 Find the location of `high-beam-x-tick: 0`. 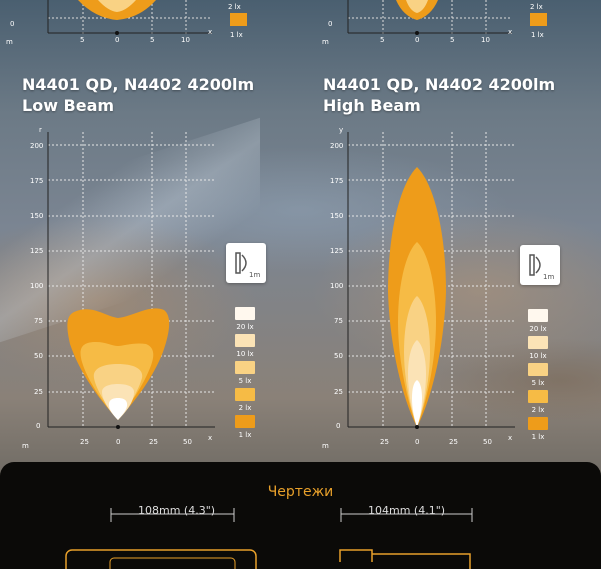

high-beam-x-tick: 0 is located at coordinates (417, 442).